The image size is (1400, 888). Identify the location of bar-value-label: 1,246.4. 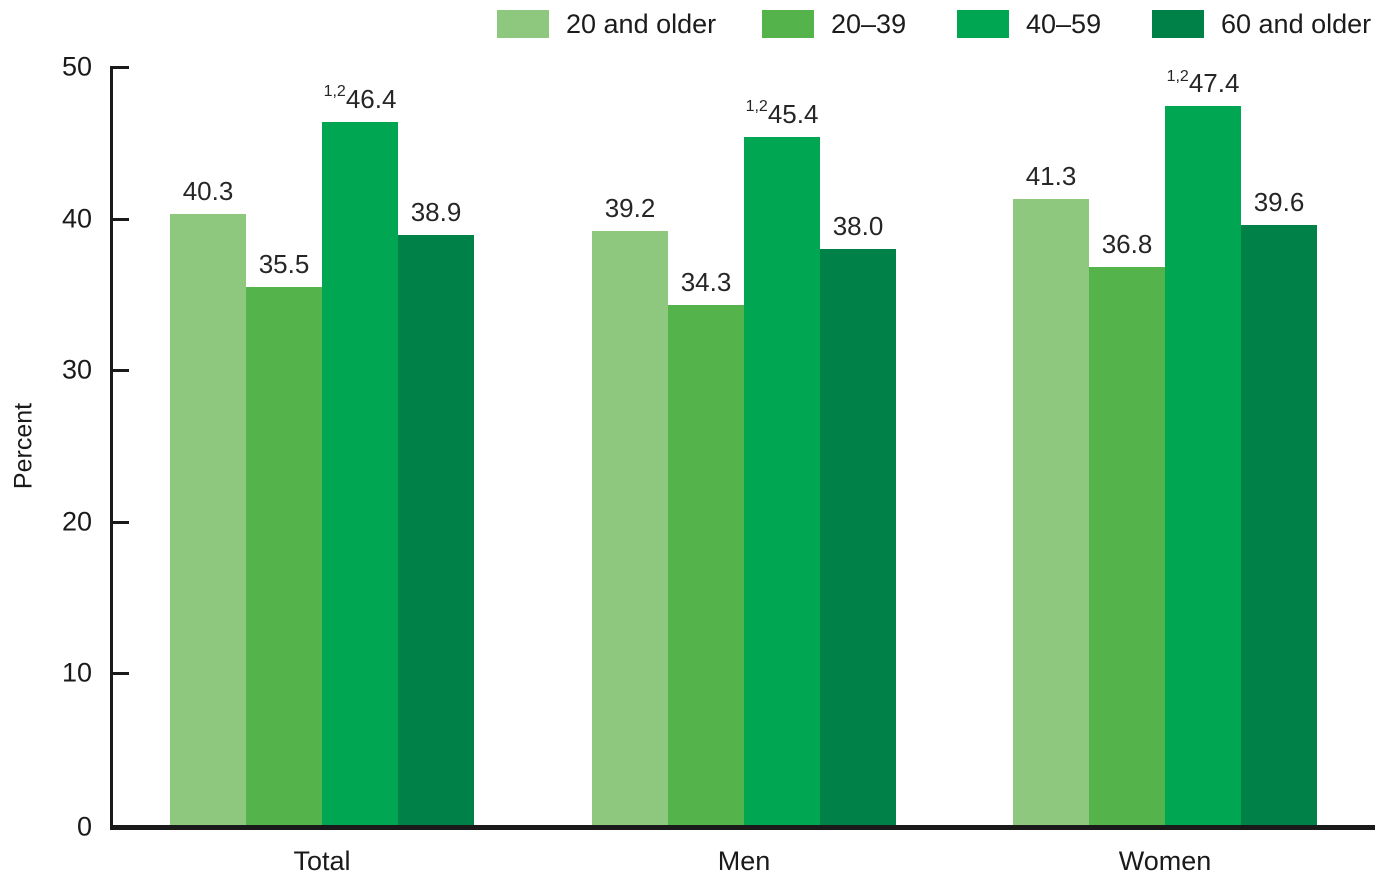
(360, 98).